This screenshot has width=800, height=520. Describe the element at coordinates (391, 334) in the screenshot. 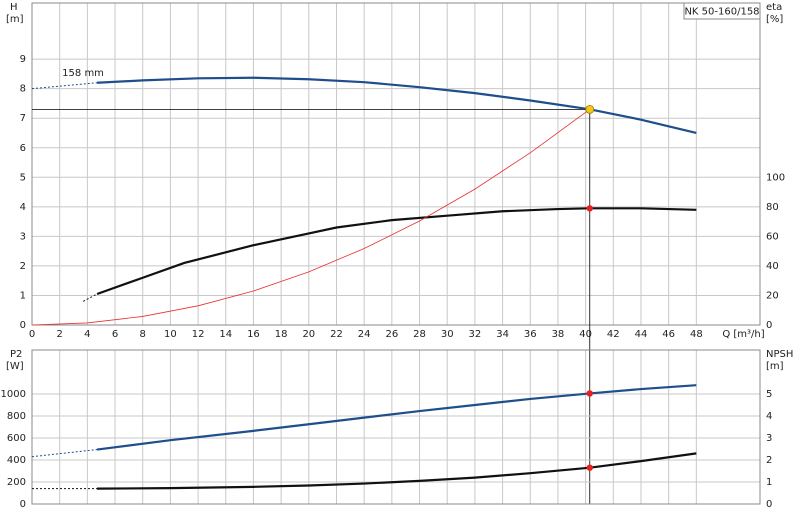

I see `x-tick-label: 26` at that location.